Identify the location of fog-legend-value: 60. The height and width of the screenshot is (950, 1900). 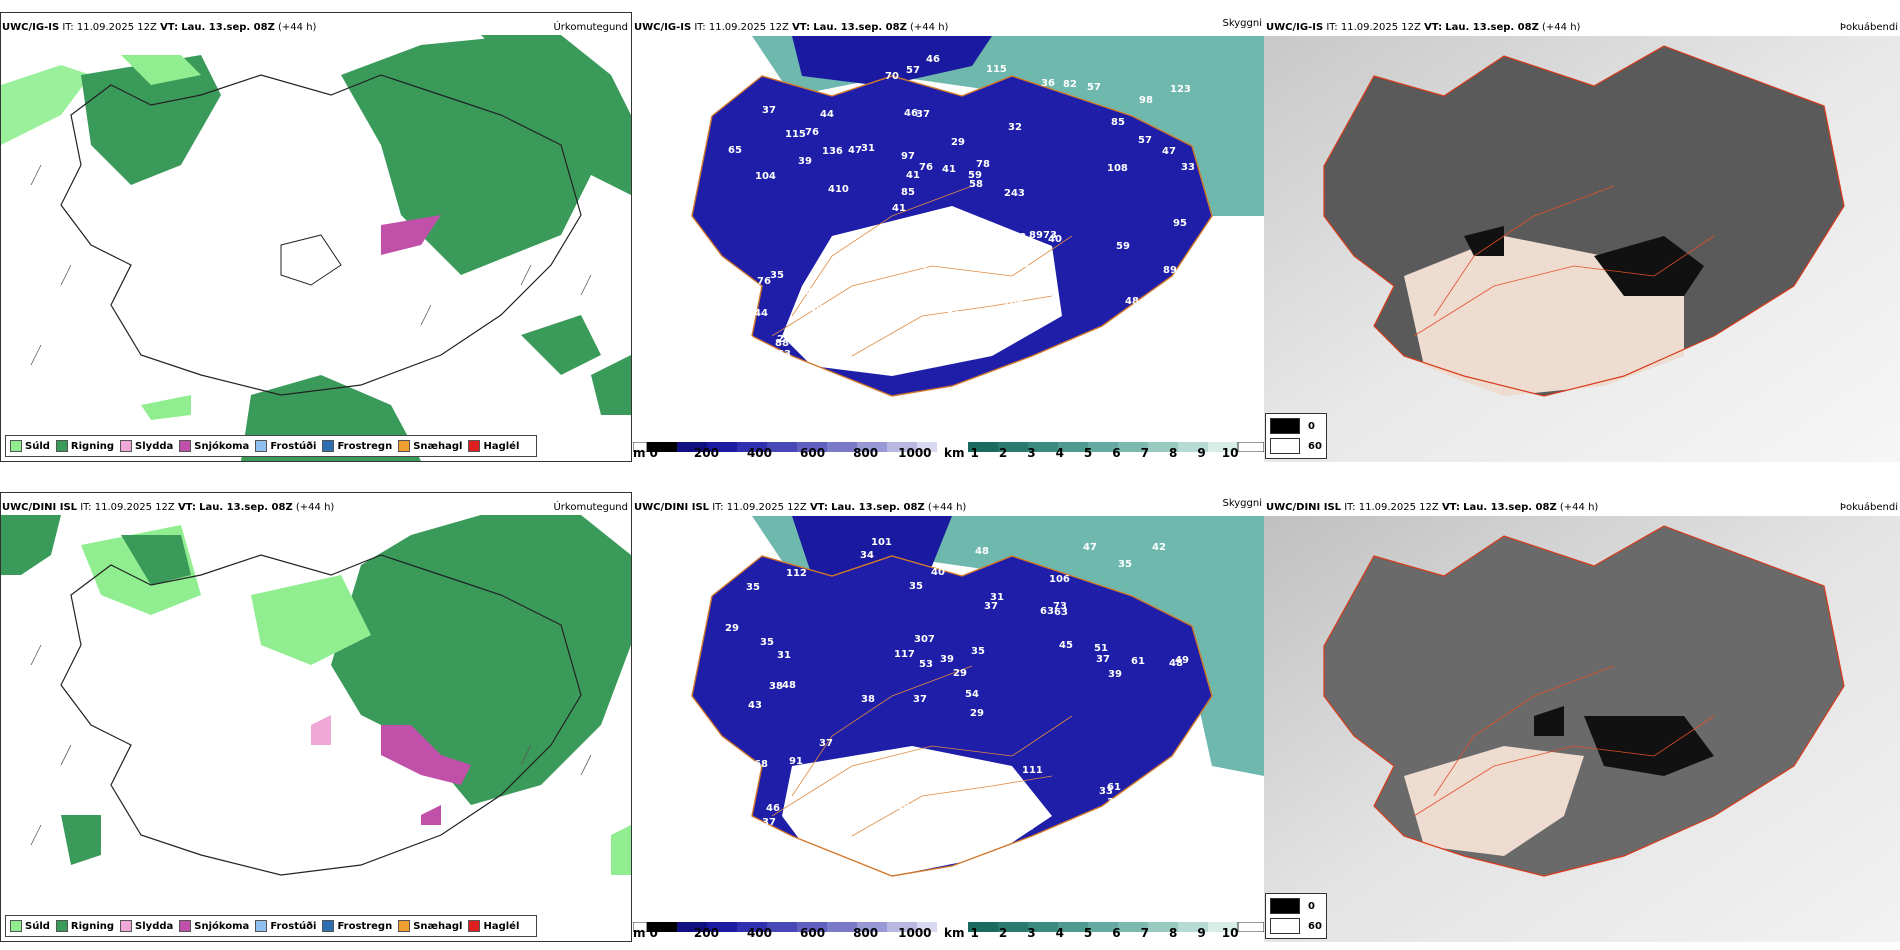
(1315, 926).